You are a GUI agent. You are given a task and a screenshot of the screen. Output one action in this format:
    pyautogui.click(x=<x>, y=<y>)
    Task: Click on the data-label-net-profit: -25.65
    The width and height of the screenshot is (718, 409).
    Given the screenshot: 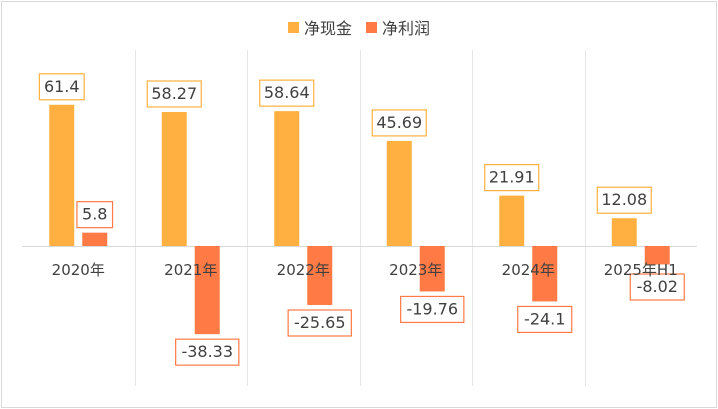 What is the action you would take?
    pyautogui.click(x=320, y=322)
    